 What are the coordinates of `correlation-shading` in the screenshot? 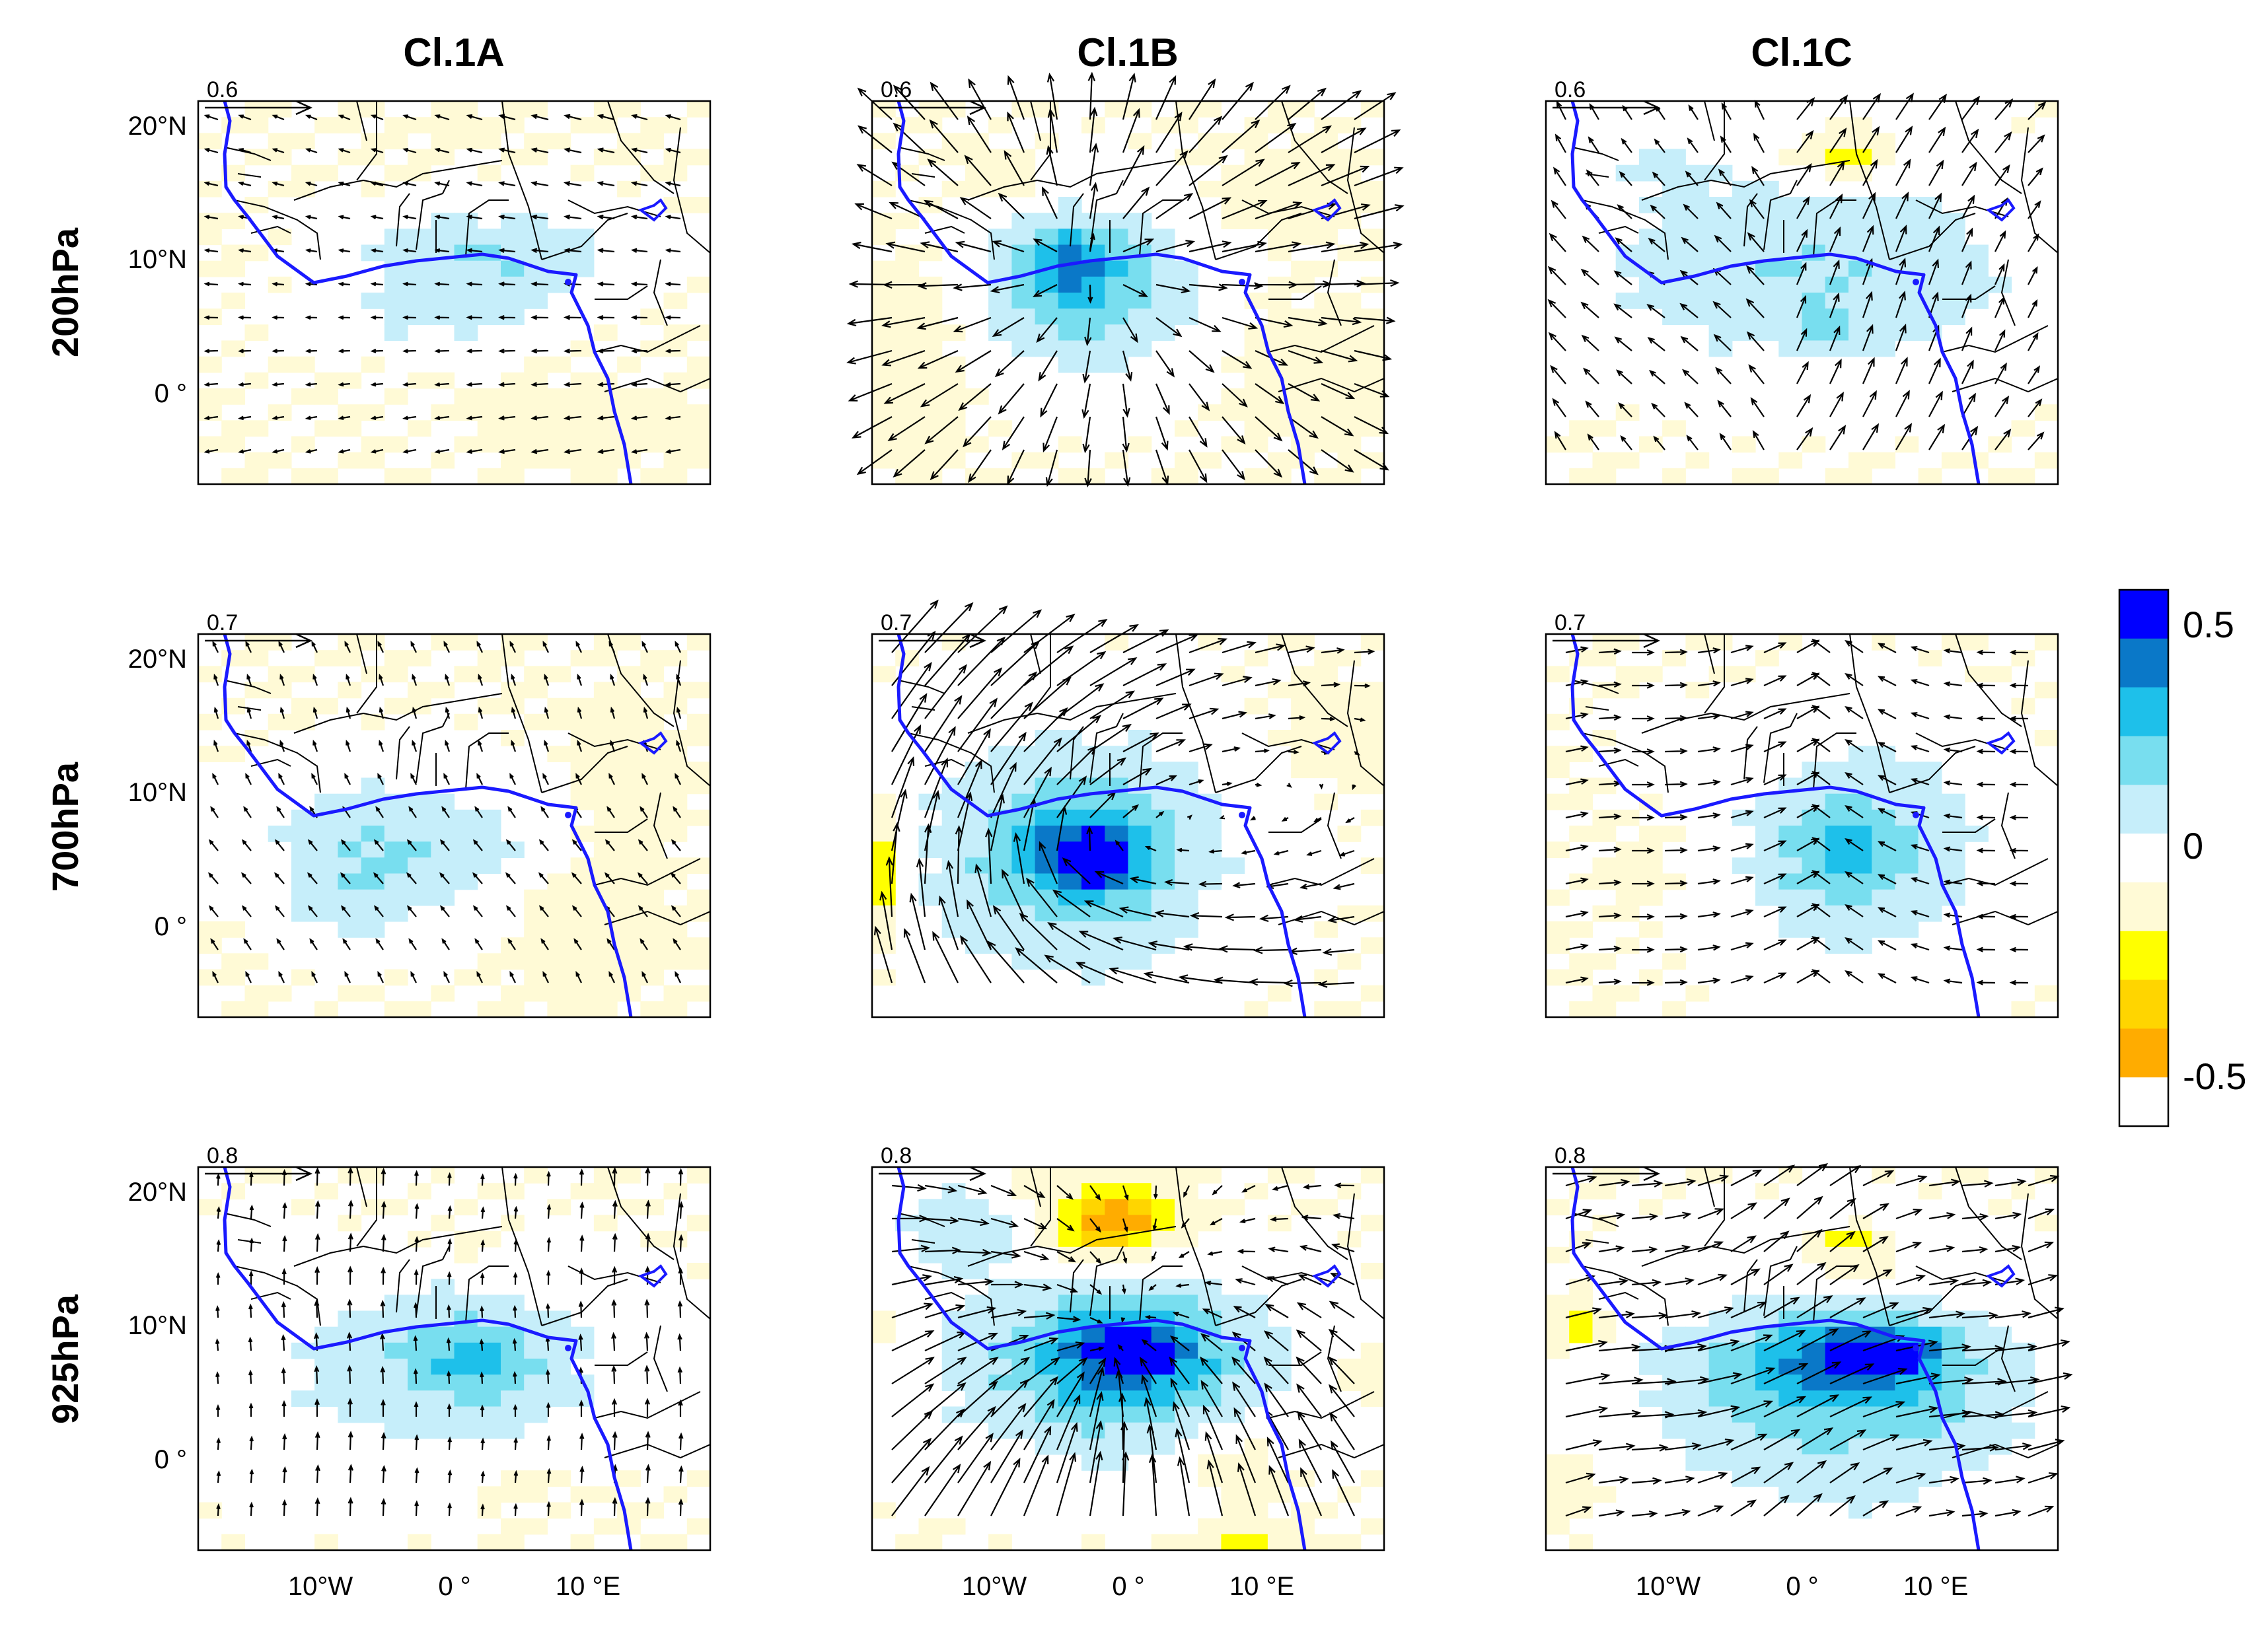 It's located at (454, 826).